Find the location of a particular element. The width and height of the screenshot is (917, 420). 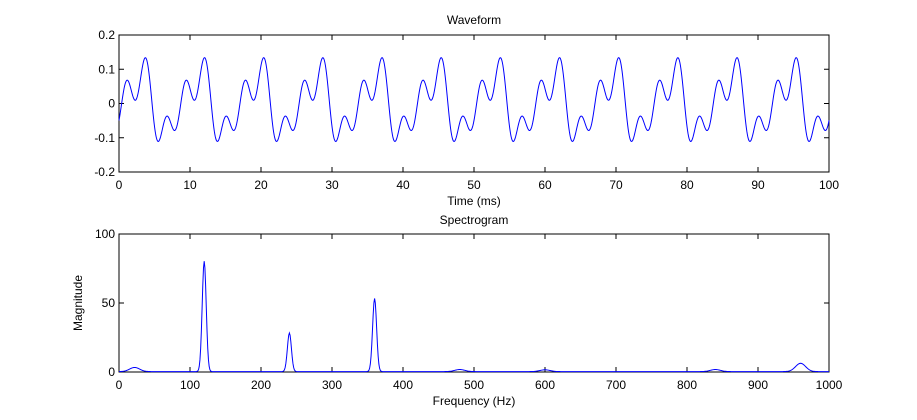

x-tick-label: 1000 is located at coordinates (829, 385).